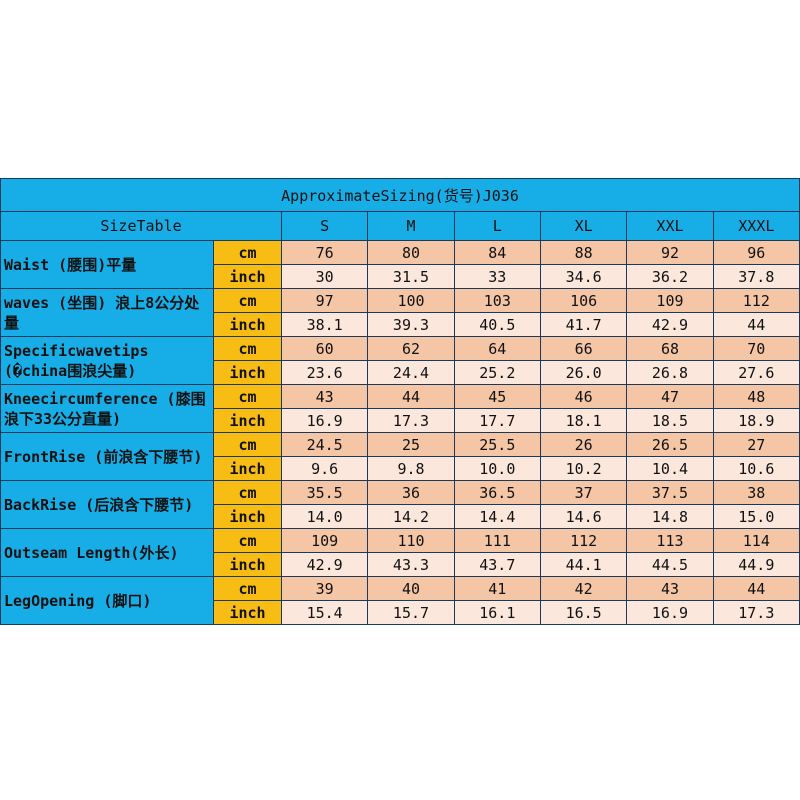 This screenshot has width=800, height=800. What do you see at coordinates (411, 372) in the screenshot?
I see `value-cell: 24.4` at bounding box center [411, 372].